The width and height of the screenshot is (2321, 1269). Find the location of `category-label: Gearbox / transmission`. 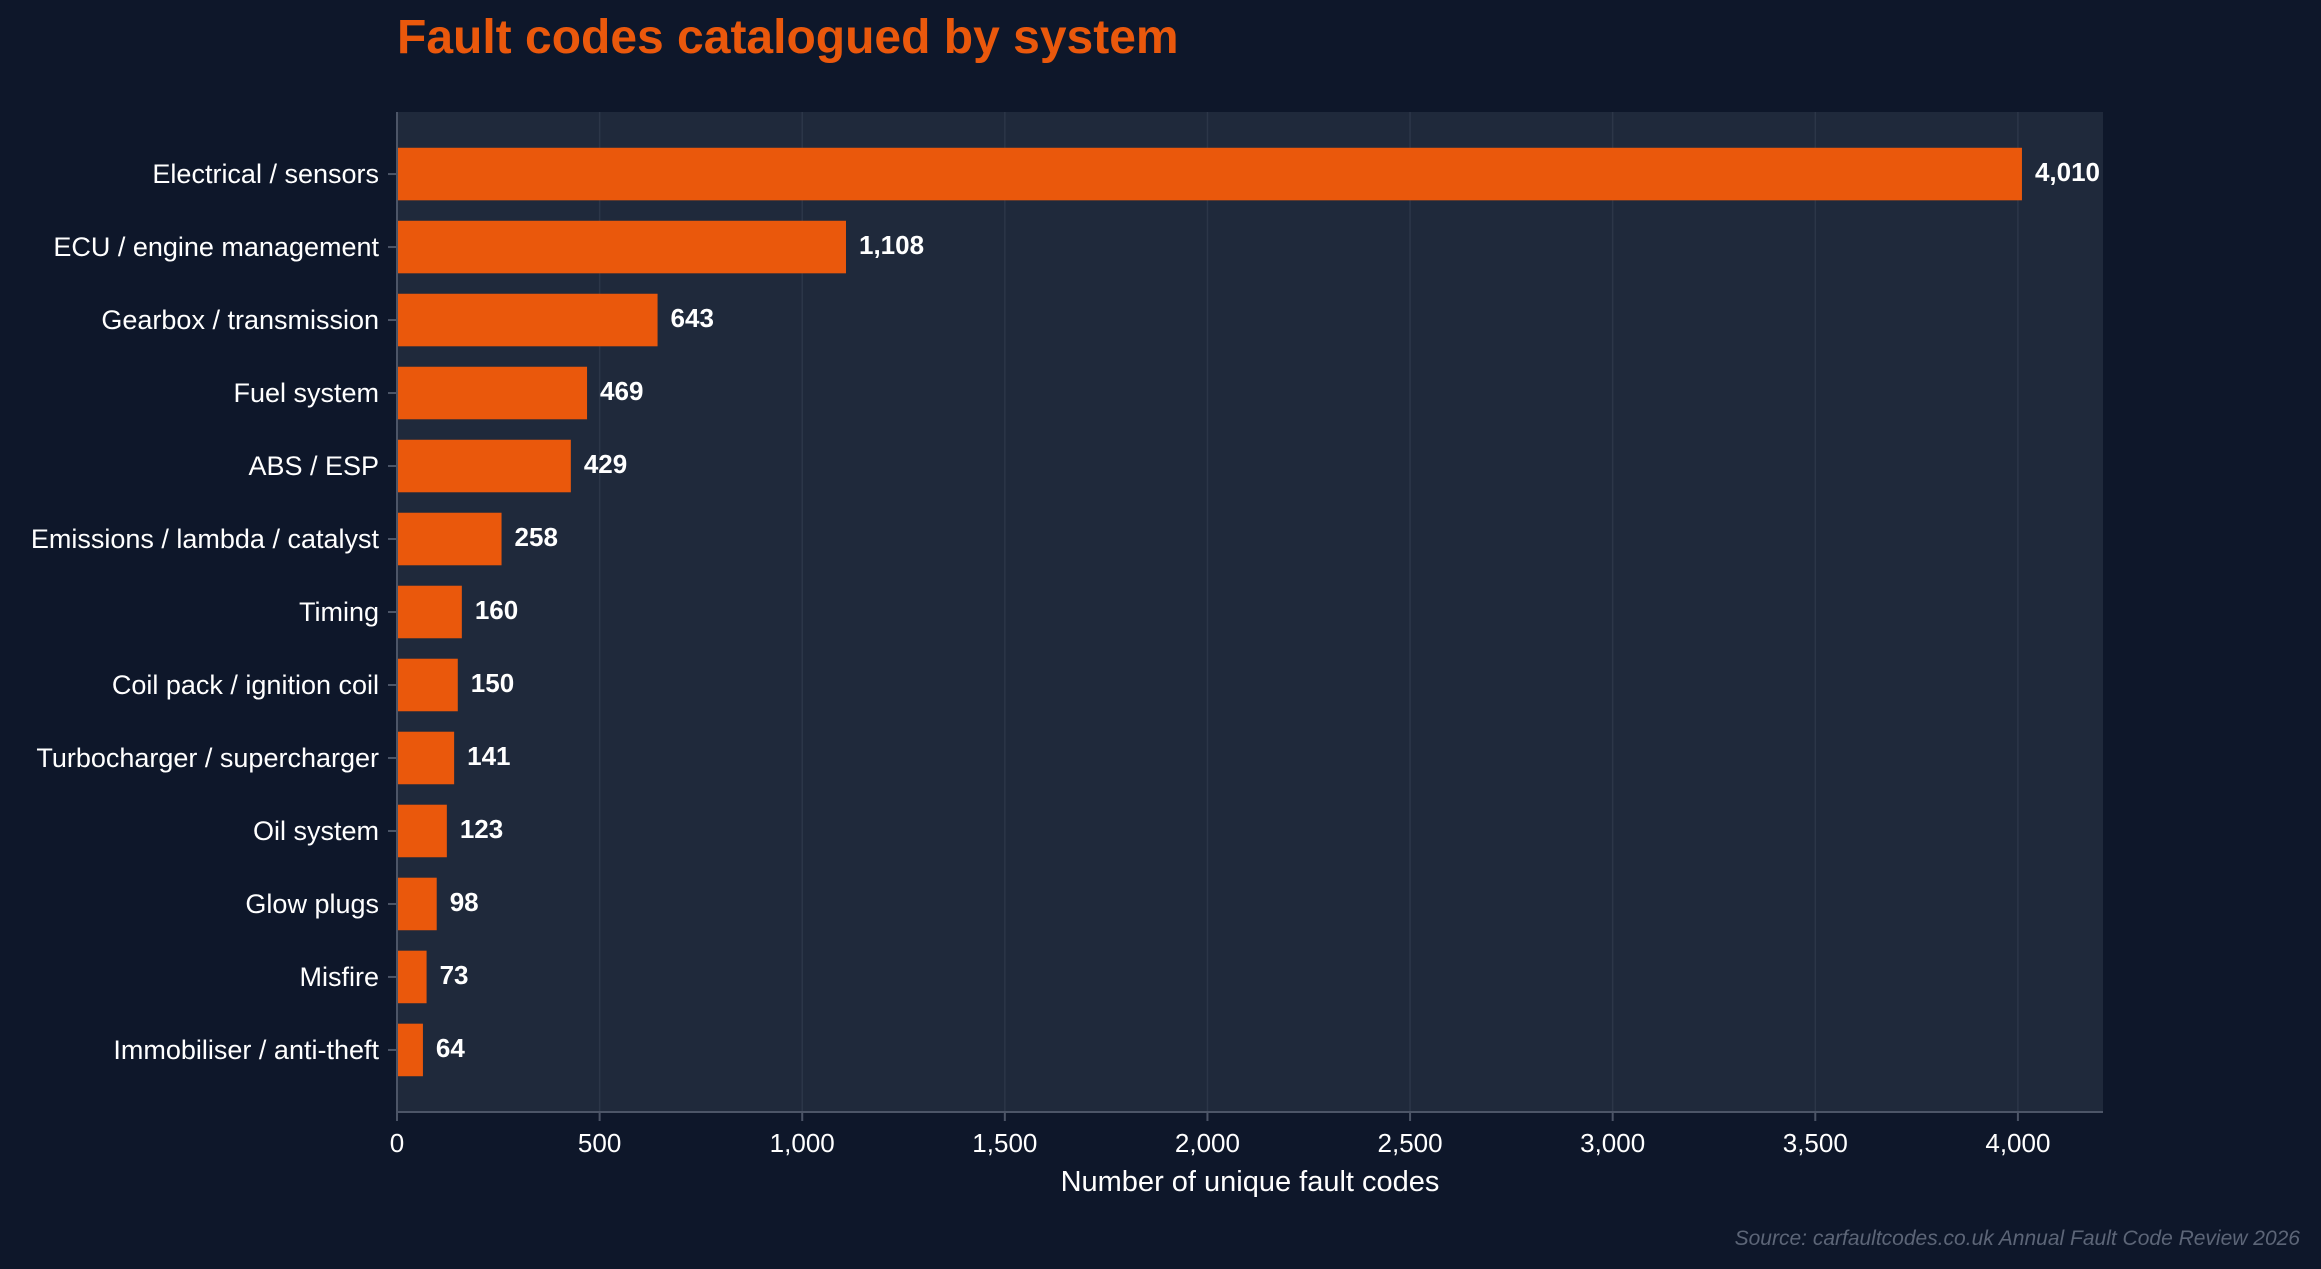

category-label: Gearbox / transmission is located at coordinates (240, 320).